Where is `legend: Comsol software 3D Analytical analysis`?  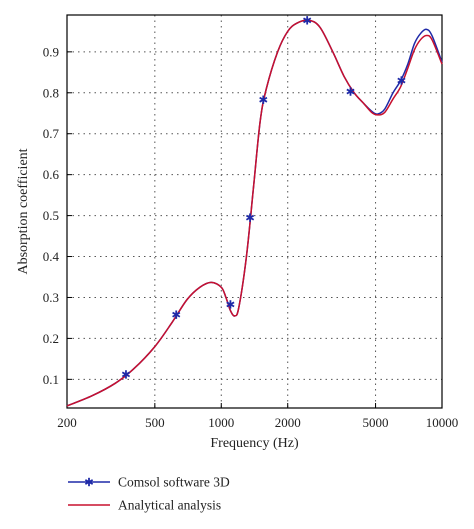
legend: Comsol software 3D Analytical analysis is located at coordinates (149, 494).